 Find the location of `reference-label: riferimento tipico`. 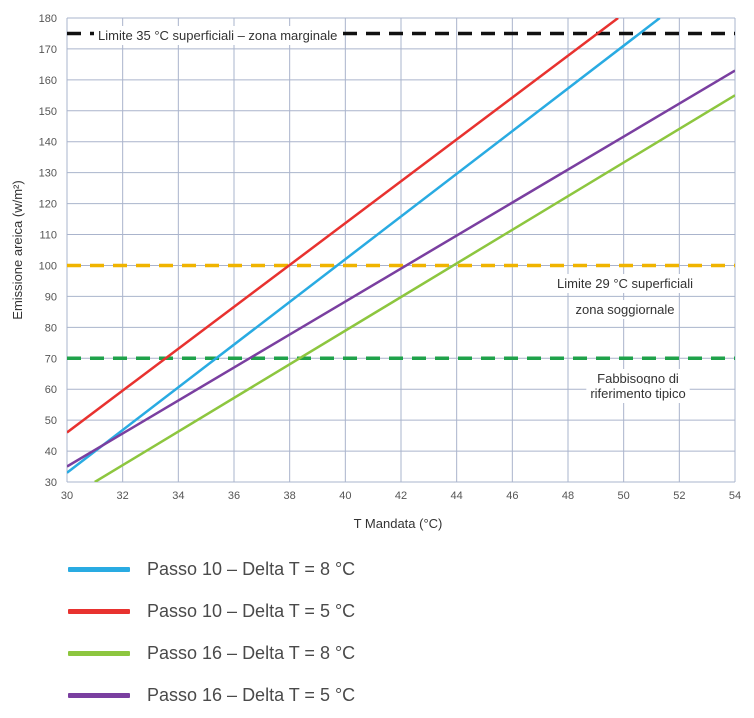

reference-label: riferimento tipico is located at coordinates (637, 393).